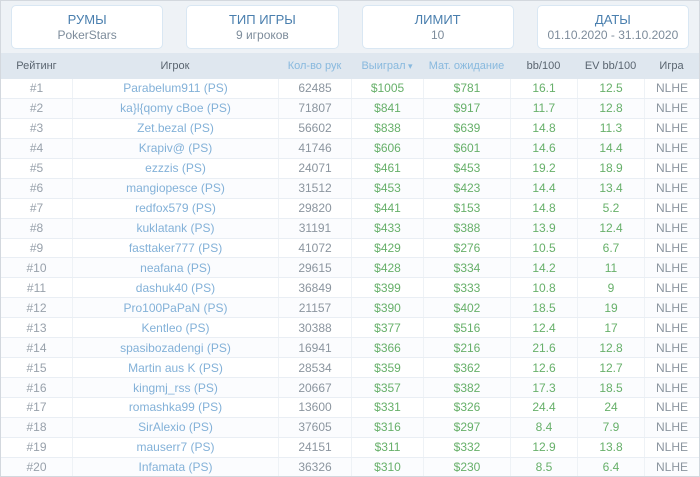 This screenshot has width=700, height=477. What do you see at coordinates (543, 228) in the screenshot?
I see `bb100-cell: 13.9` at bounding box center [543, 228].